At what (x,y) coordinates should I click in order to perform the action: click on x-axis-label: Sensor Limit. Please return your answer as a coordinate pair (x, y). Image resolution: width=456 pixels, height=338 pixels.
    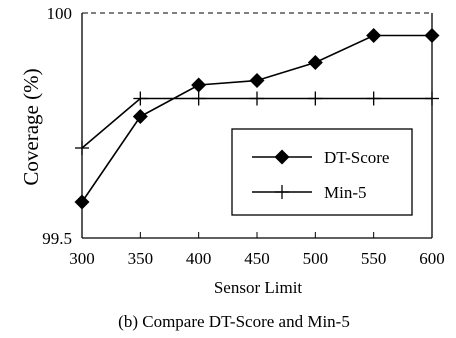
    Looking at the image, I should click on (258, 287).